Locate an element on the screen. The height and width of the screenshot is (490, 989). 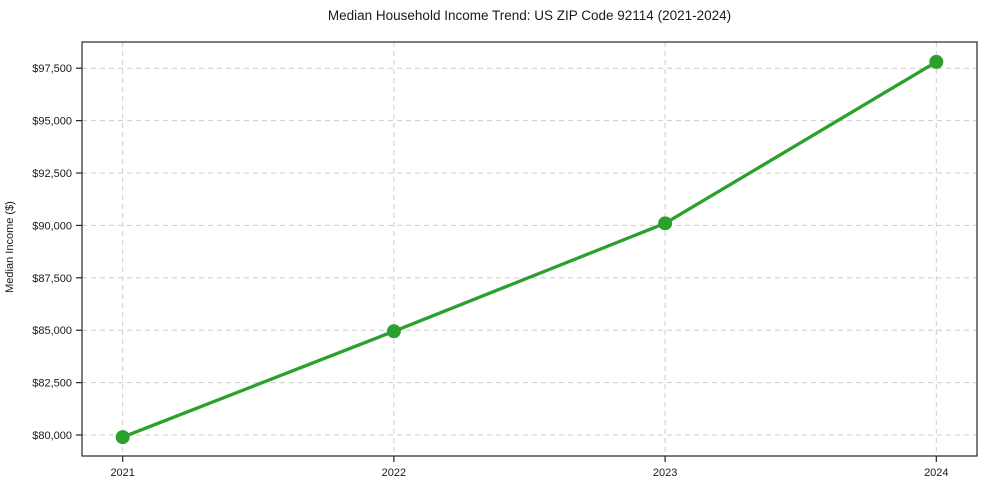
x-tick-label: 2022 is located at coordinates (394, 473).